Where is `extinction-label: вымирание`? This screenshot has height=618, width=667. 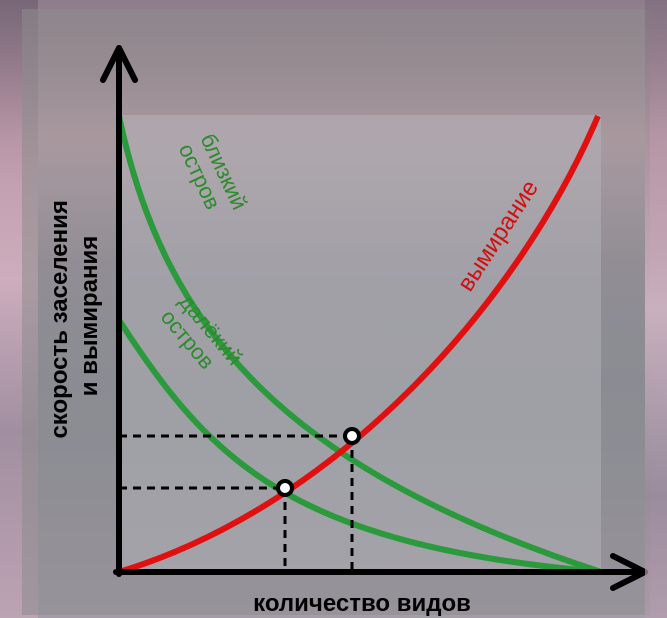 extinction-label: вымирание is located at coordinates (498, 235).